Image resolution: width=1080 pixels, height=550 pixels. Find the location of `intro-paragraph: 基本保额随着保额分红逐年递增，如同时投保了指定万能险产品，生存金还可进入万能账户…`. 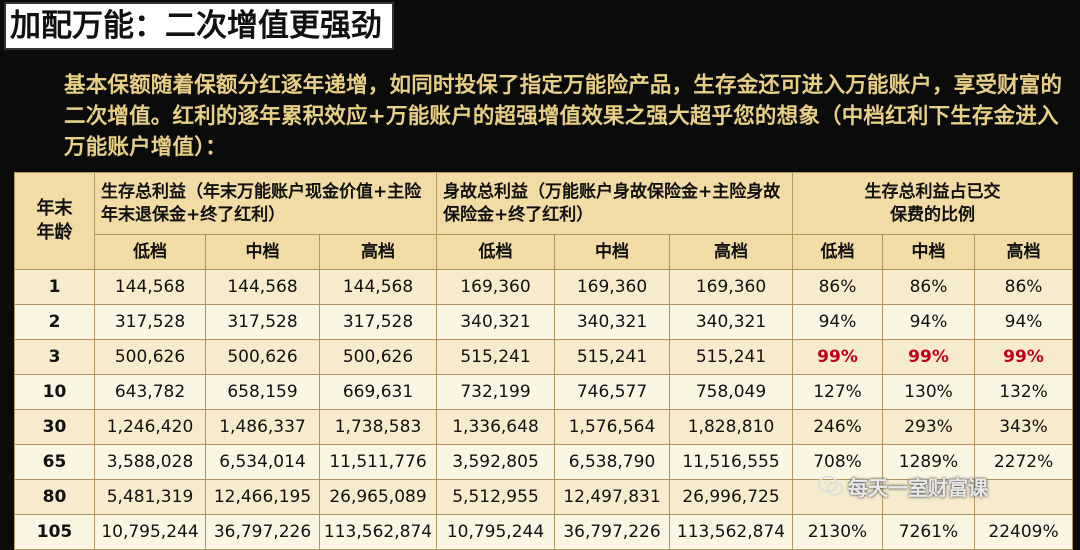

intro-paragraph: 基本保额随着保额分红逐年递增，如同时投保了指定万能险产品，生存金还可进入万能账户… is located at coordinates (563, 116).